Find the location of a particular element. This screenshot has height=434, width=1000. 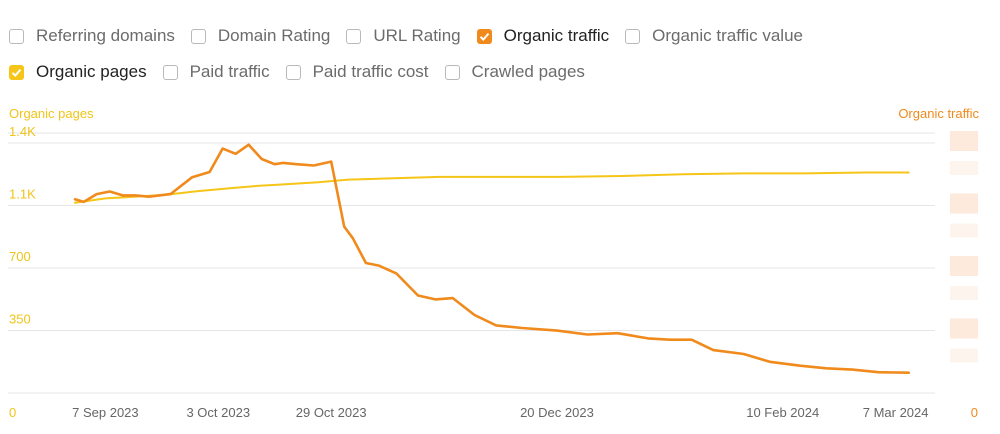

toggle-domain-rating: Domain Rating is located at coordinates (260, 36).